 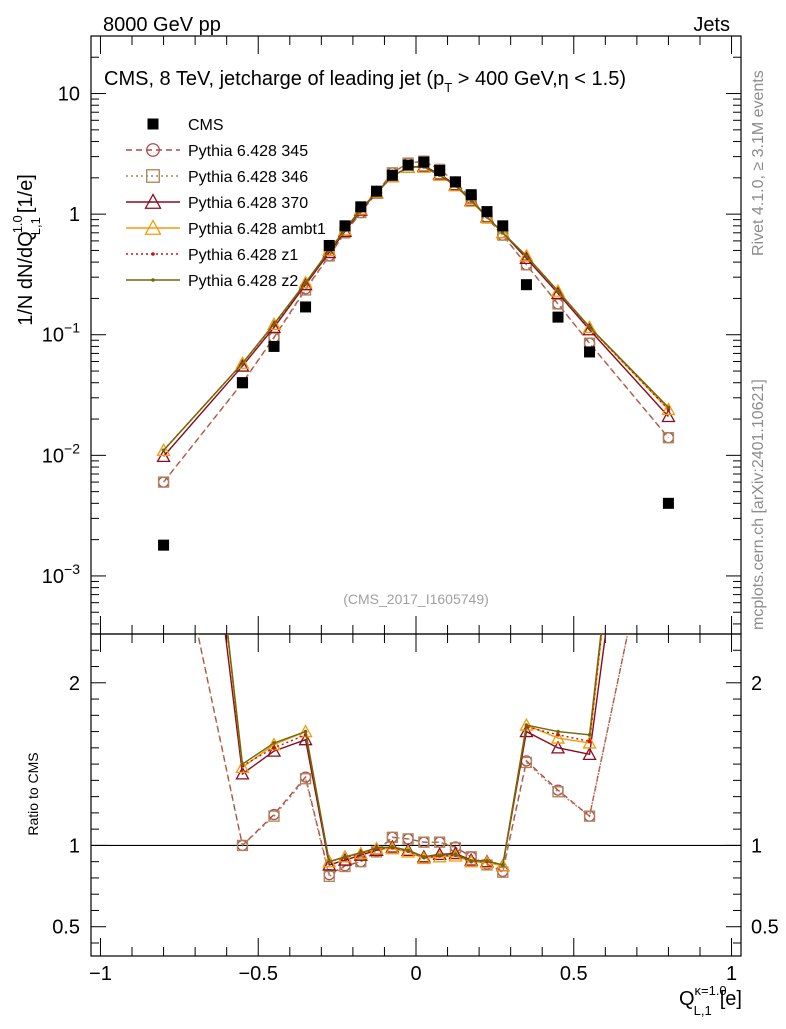 What do you see at coordinates (162, 25) in the screenshot?
I see `header-left: 8000 GeV pp` at bounding box center [162, 25].